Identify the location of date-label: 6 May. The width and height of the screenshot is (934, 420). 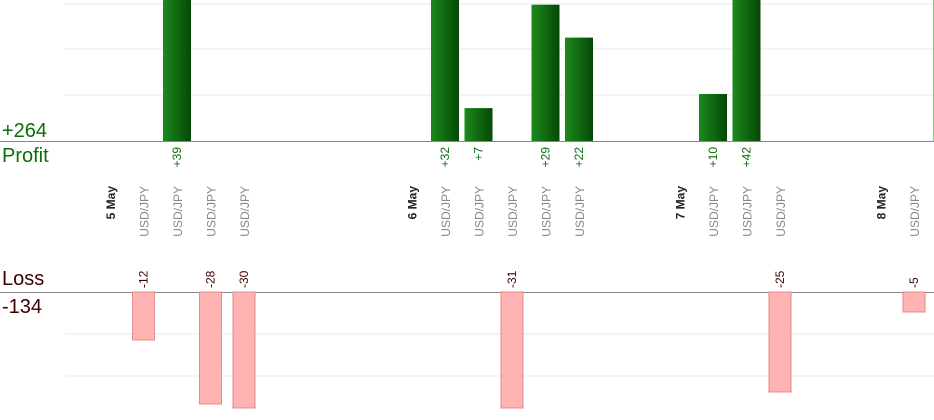
(413, 203).